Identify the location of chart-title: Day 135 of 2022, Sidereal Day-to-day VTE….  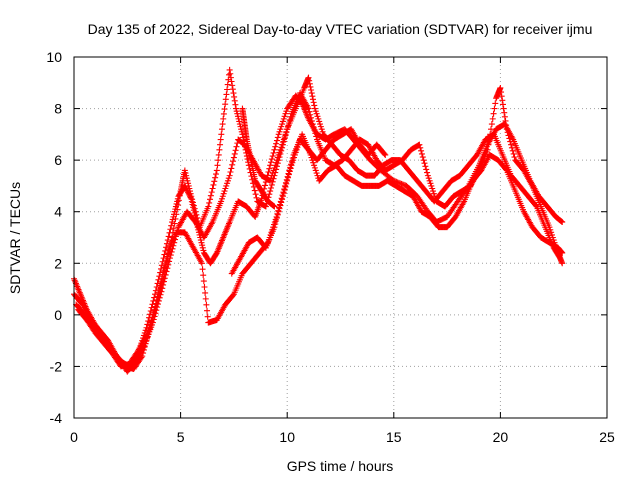
(340, 29).